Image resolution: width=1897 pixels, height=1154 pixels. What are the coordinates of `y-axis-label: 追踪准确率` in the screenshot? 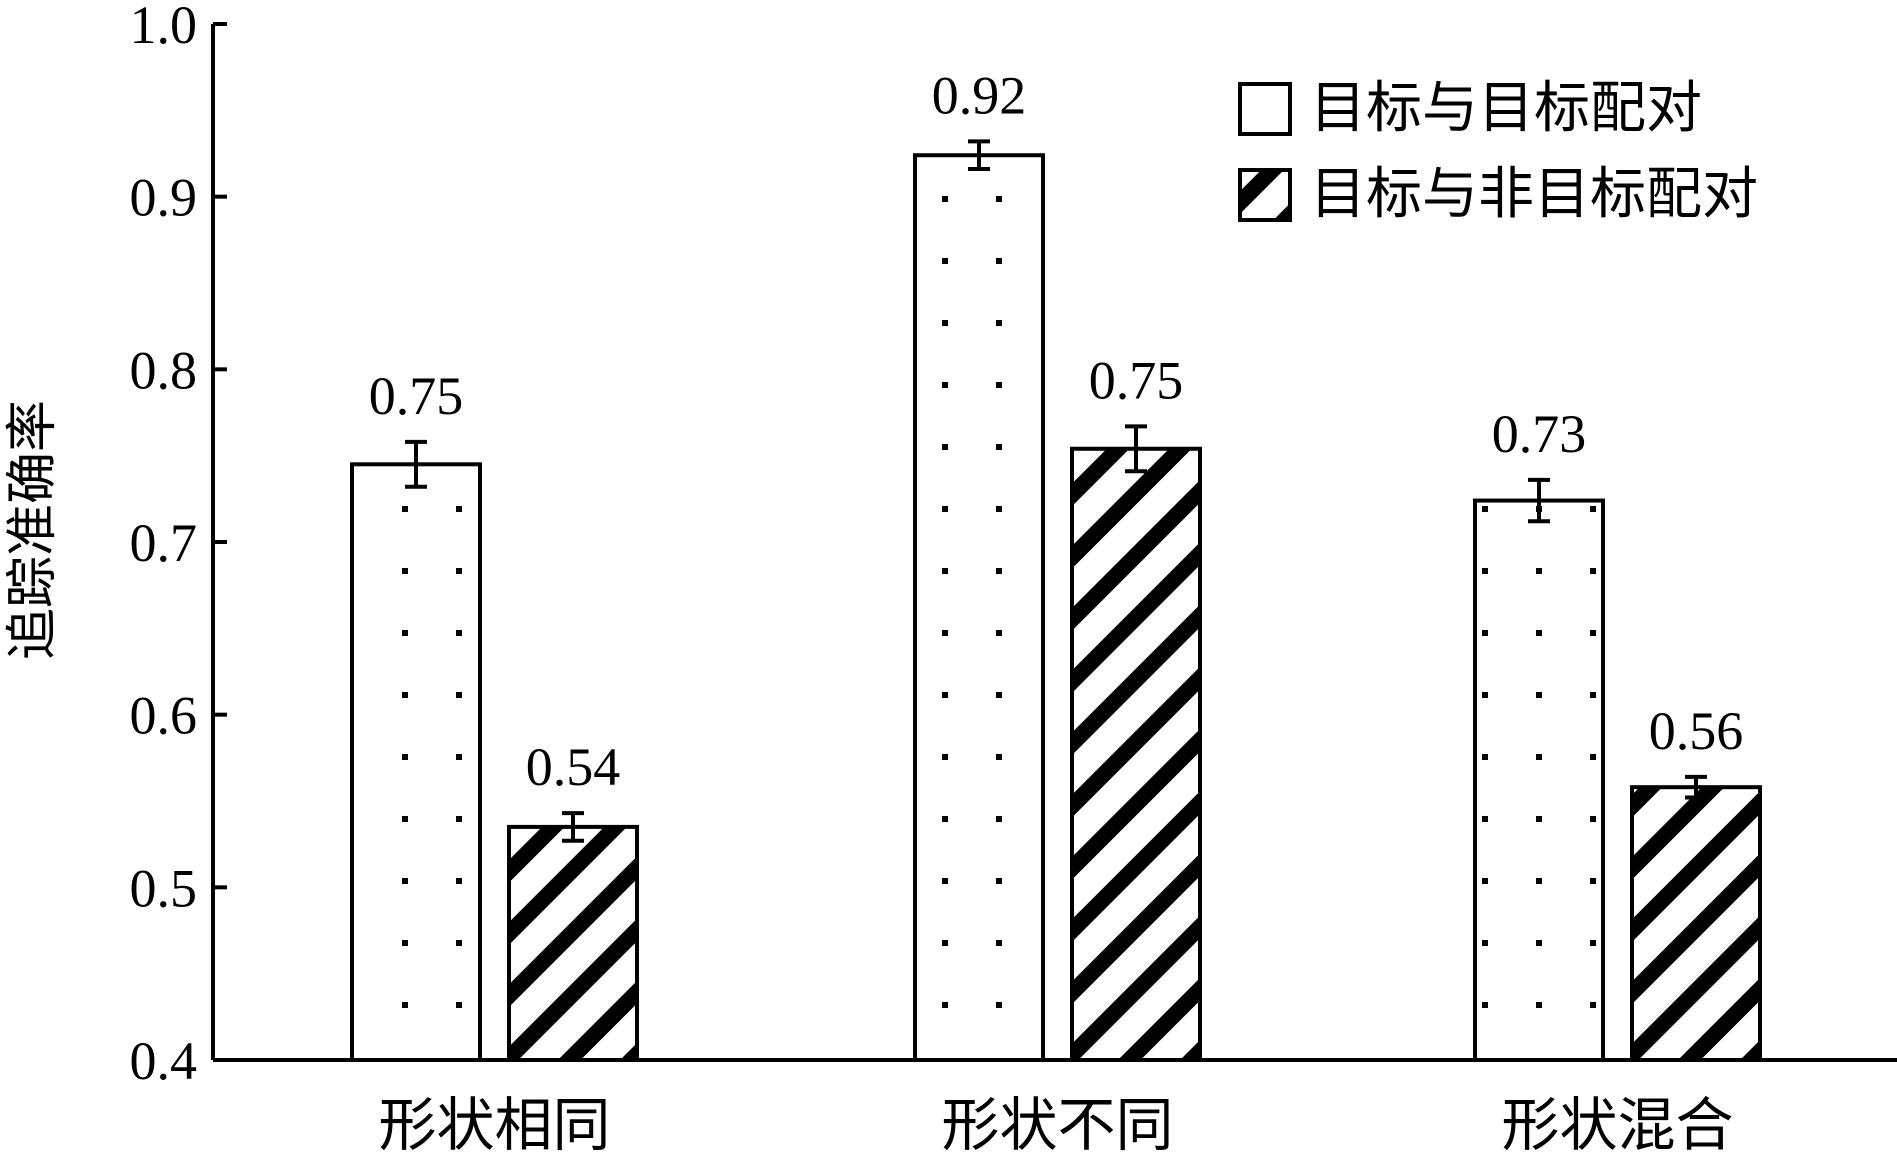 It's located at (33, 530).